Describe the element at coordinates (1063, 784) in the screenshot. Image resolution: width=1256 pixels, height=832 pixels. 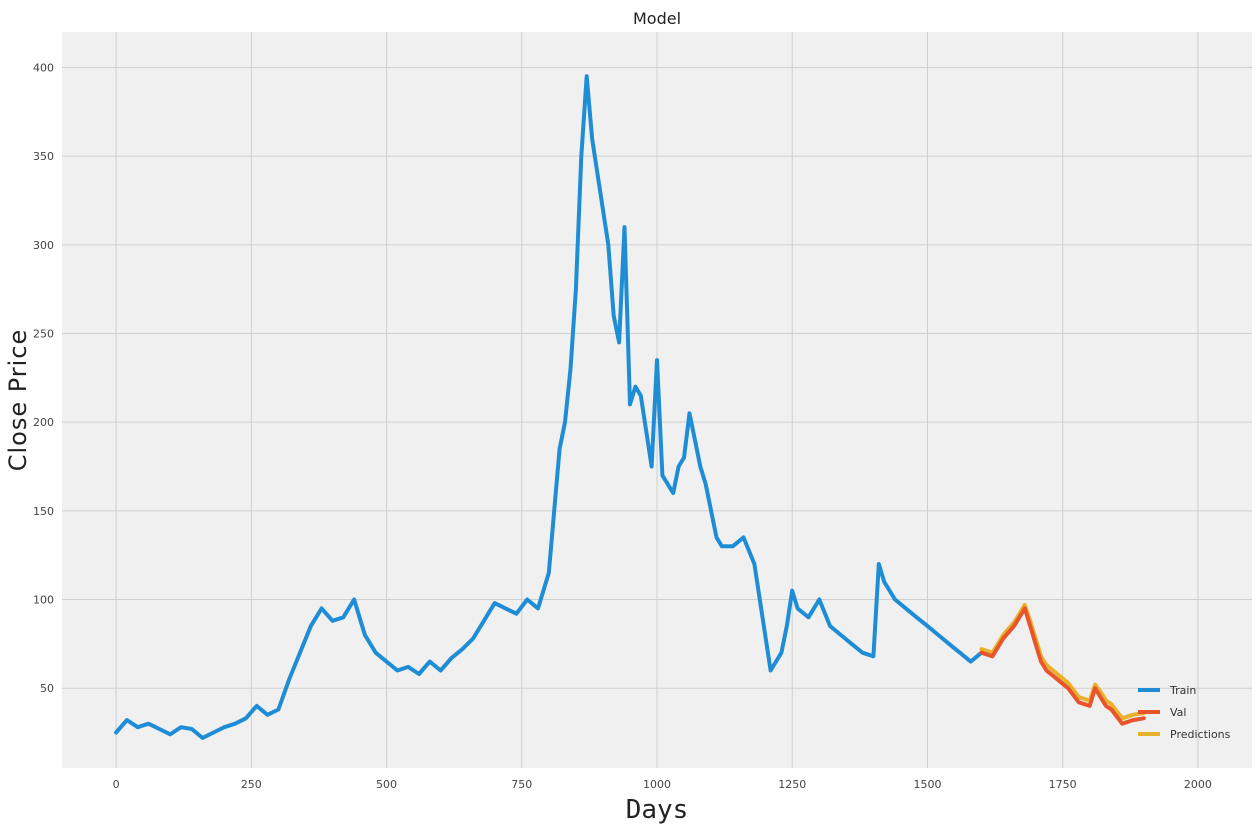
I see `x-tick-label: 1750` at that location.